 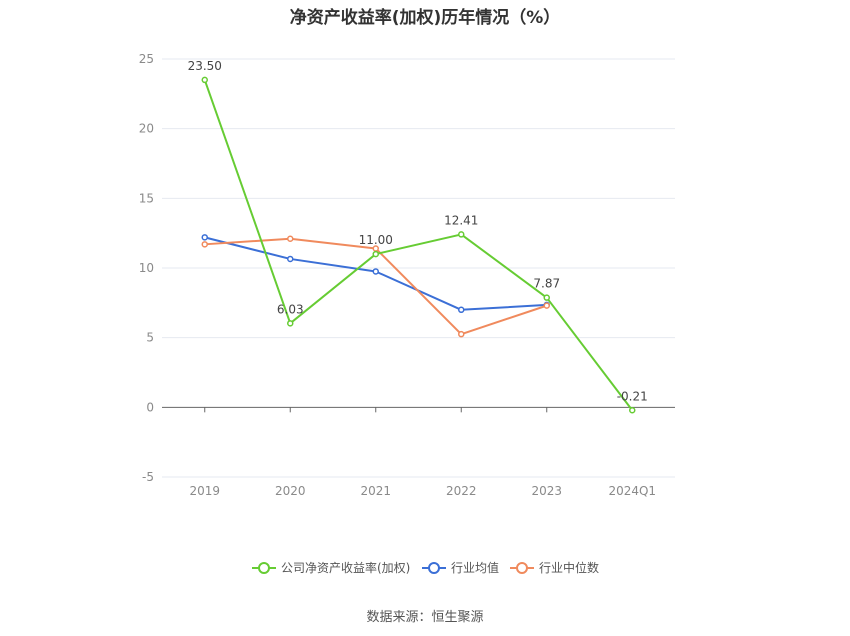 What do you see at coordinates (461, 491) in the screenshot?
I see `x-tick-label: 2022` at bounding box center [461, 491].